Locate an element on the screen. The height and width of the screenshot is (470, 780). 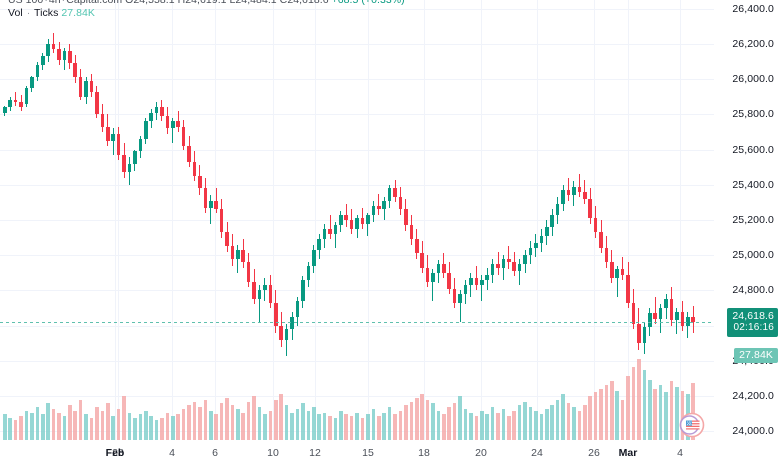
time-axis-tick: 24 is located at coordinates (537, 453).